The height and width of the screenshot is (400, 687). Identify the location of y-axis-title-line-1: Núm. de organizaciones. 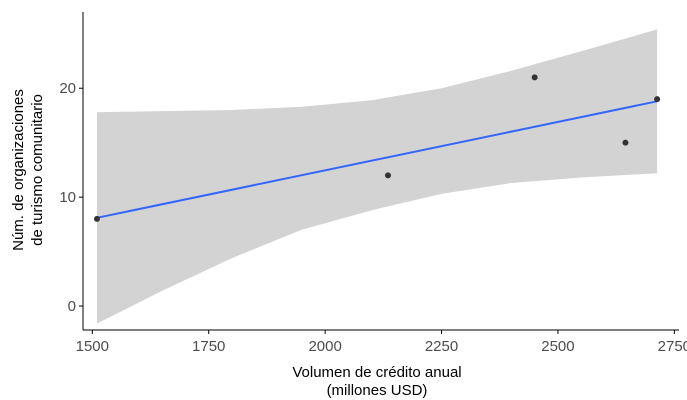
(18, 170).